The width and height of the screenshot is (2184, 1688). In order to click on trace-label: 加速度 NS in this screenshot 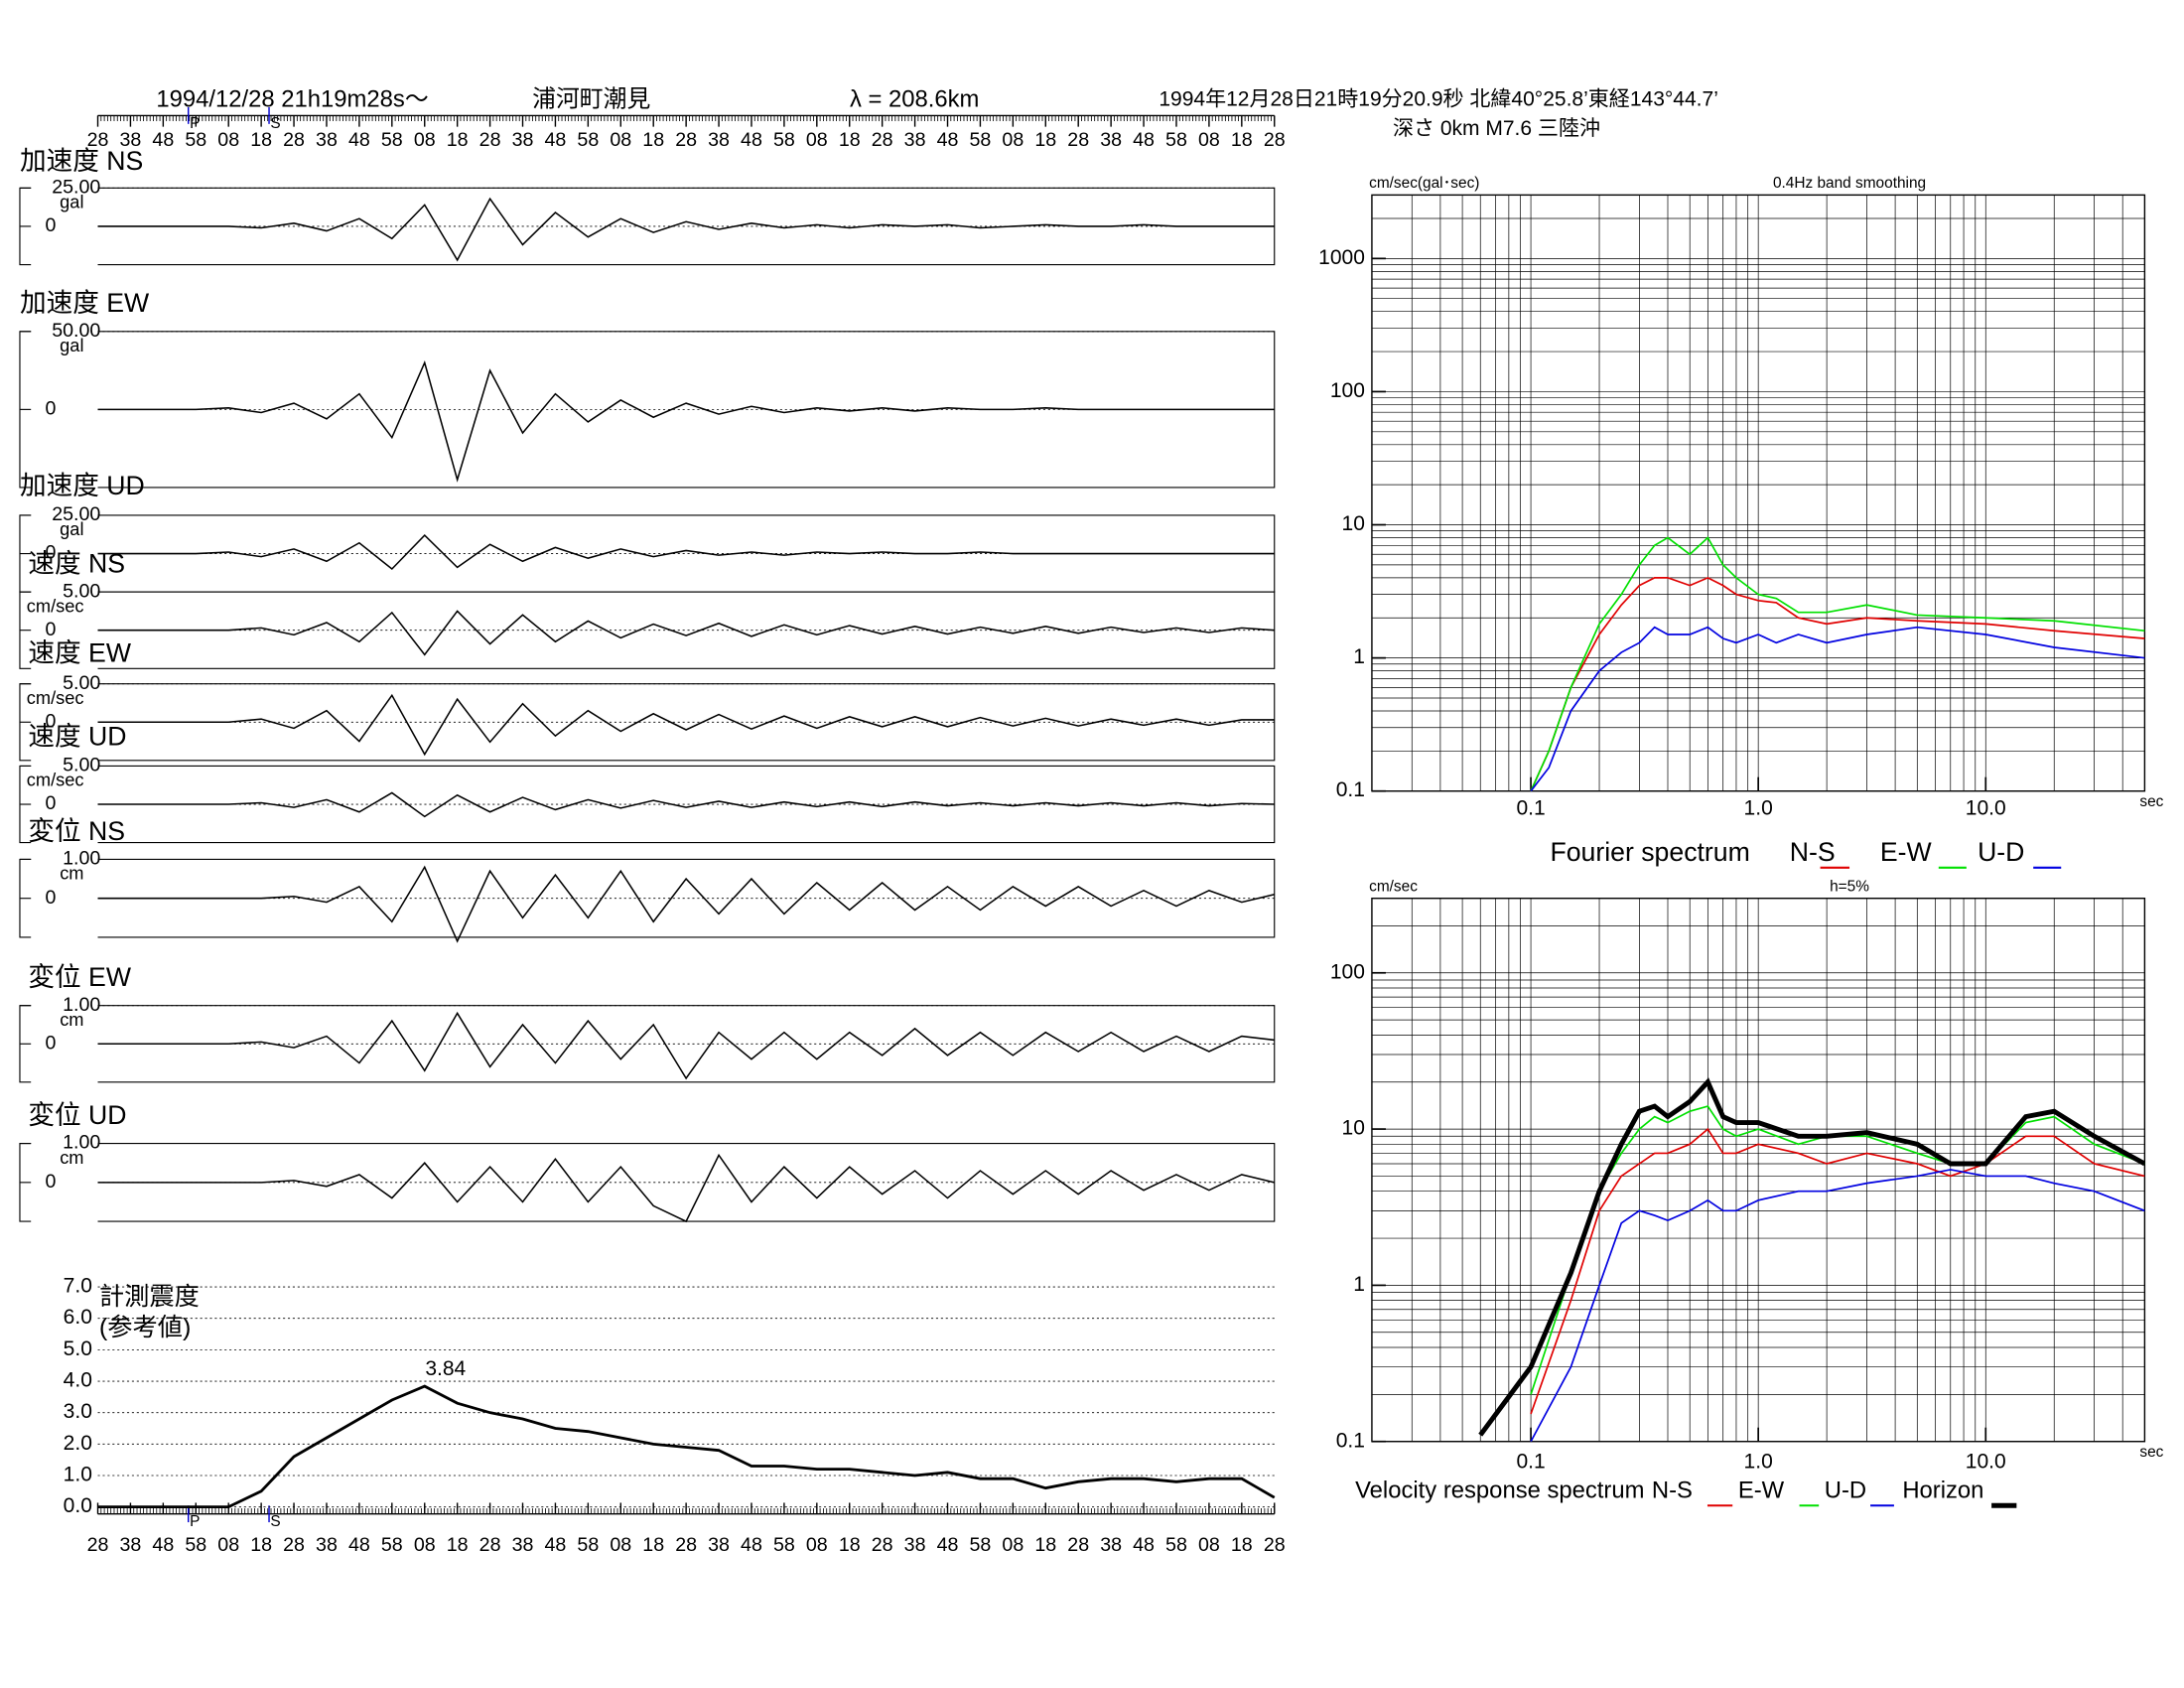, I will do `click(81, 161)`.